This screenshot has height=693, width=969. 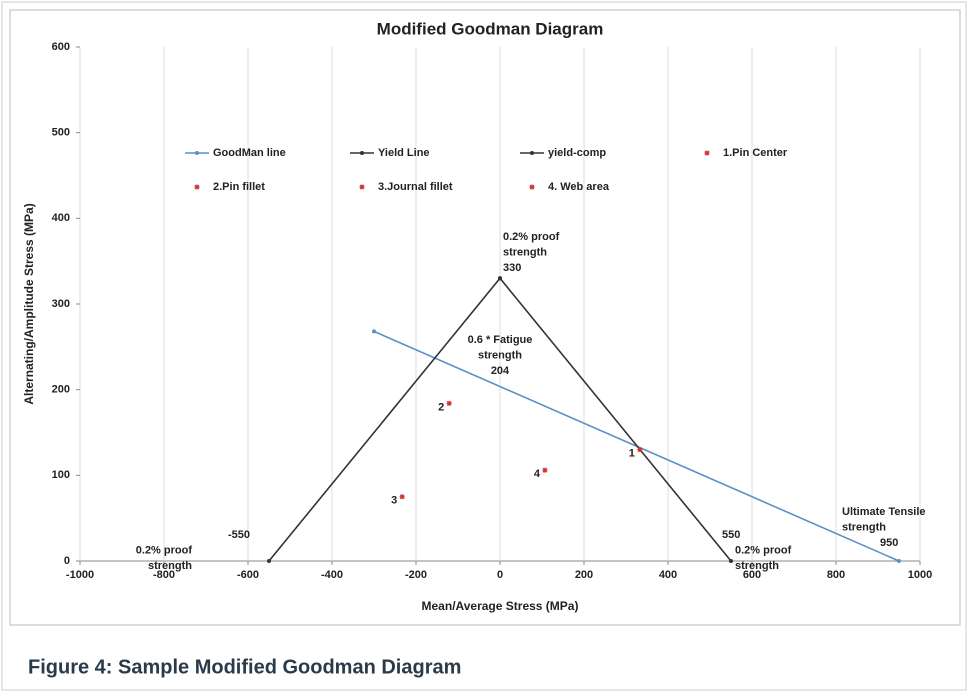 What do you see at coordinates (537, 474) in the screenshot?
I see `point-label: 4` at bounding box center [537, 474].